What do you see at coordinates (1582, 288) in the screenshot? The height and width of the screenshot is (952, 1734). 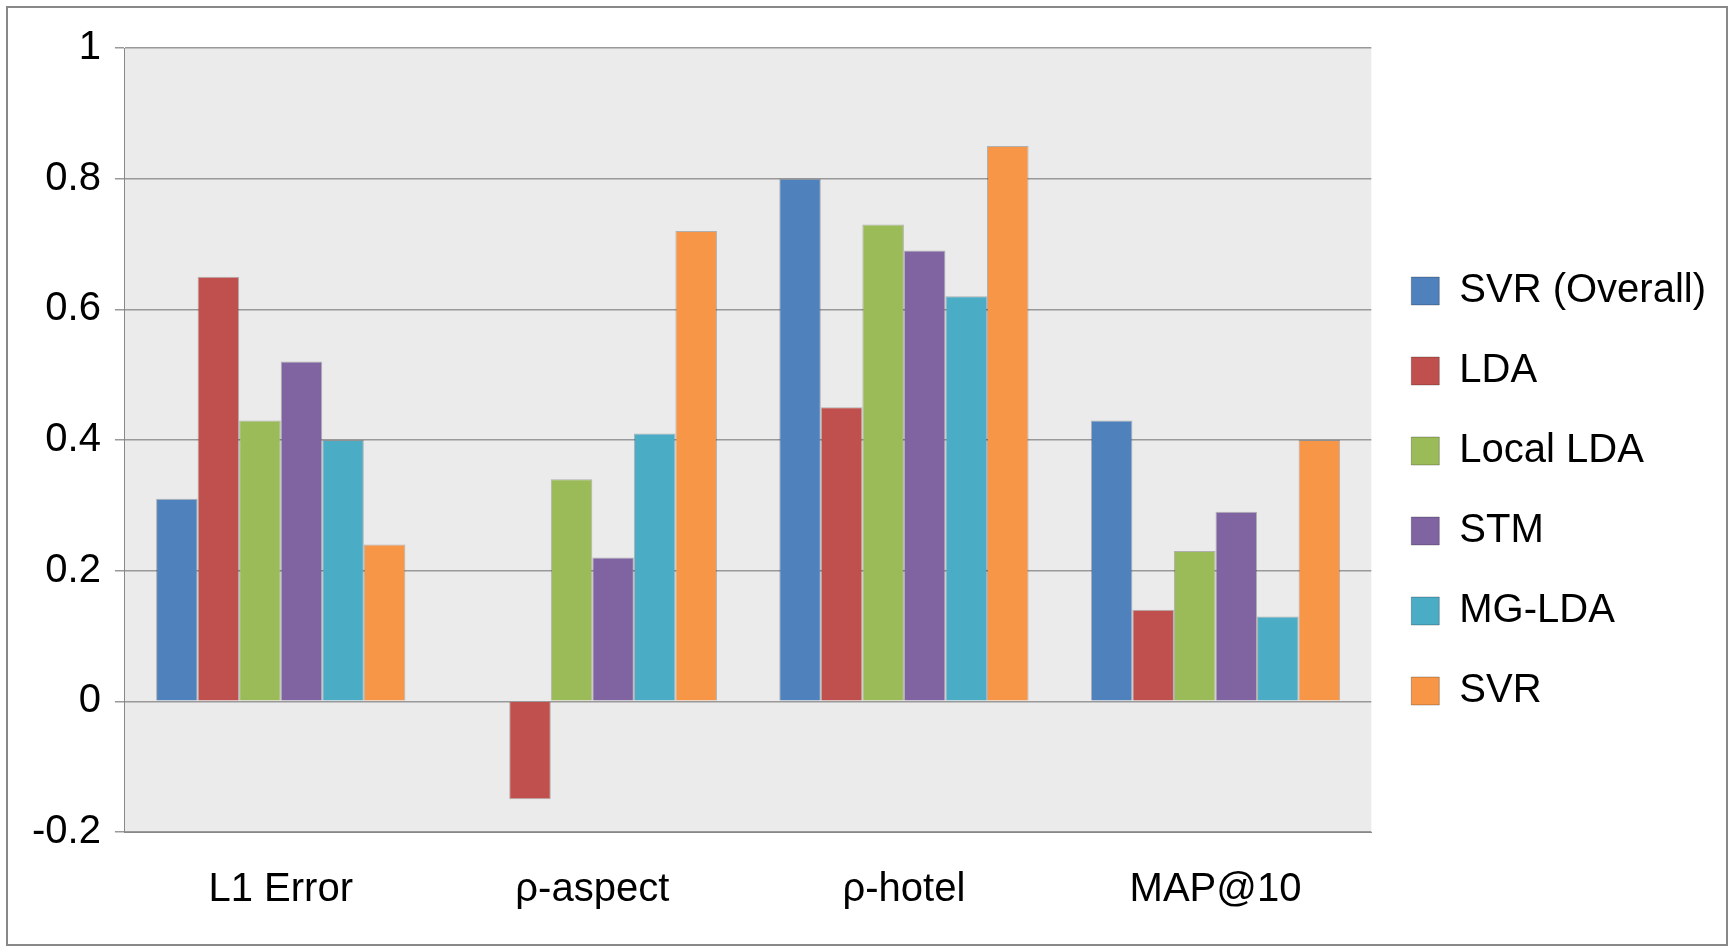 I see `legend-label: SVR (Overall)` at bounding box center [1582, 288].